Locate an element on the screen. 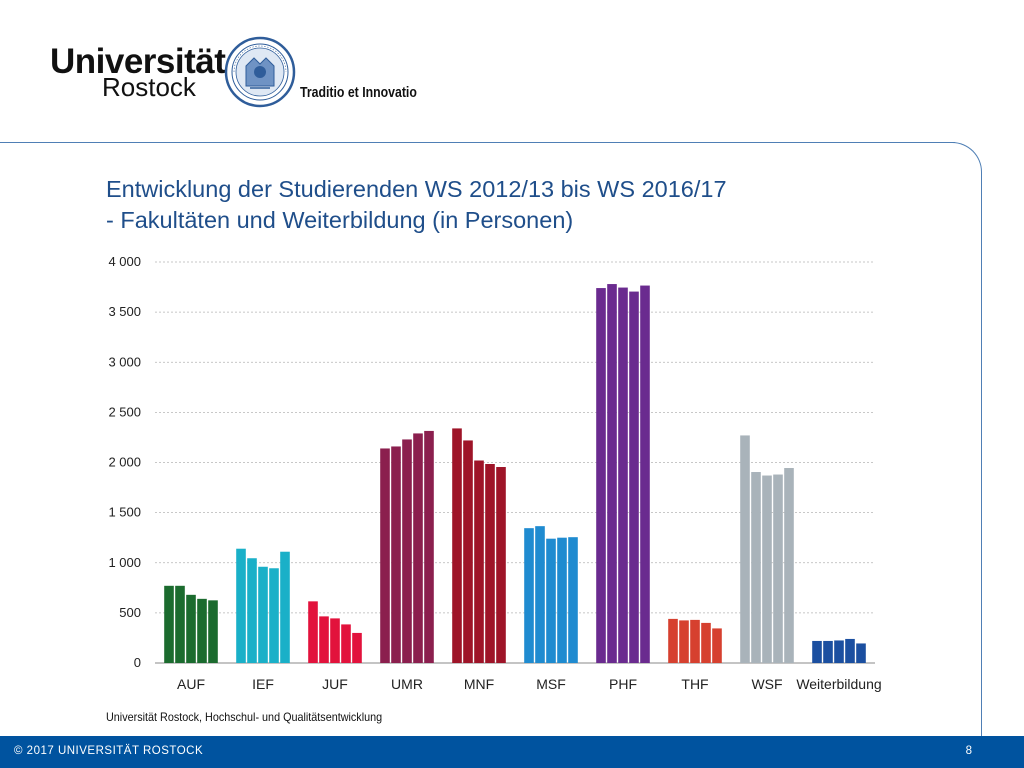 Image resolution: width=1024 pixels, height=768 pixels. x-tick-label: THF is located at coordinates (694, 684).